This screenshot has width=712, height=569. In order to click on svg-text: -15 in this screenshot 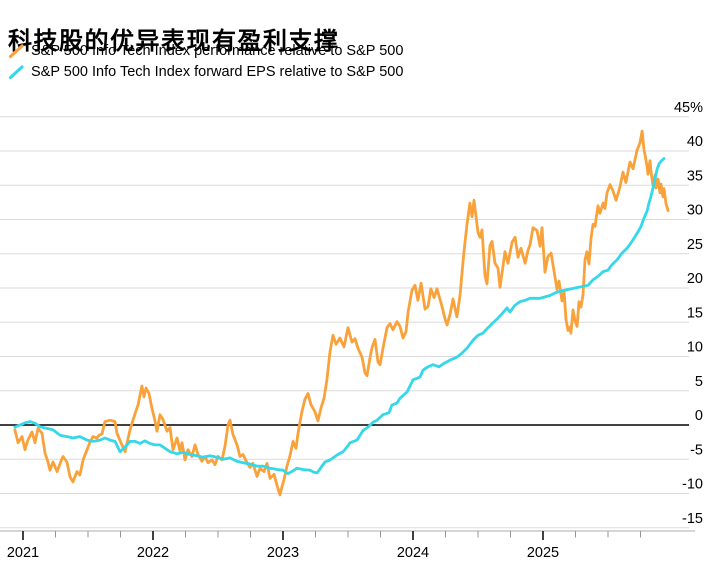, I will do `click(692, 519)`.